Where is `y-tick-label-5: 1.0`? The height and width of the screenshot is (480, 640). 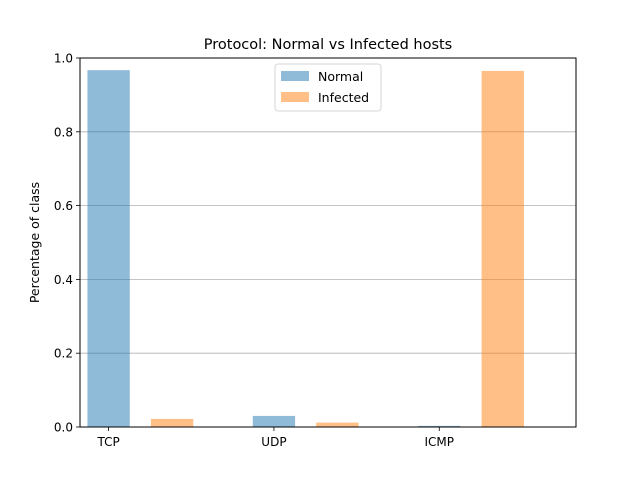
y-tick-label-5: 1.0 is located at coordinates (63, 59).